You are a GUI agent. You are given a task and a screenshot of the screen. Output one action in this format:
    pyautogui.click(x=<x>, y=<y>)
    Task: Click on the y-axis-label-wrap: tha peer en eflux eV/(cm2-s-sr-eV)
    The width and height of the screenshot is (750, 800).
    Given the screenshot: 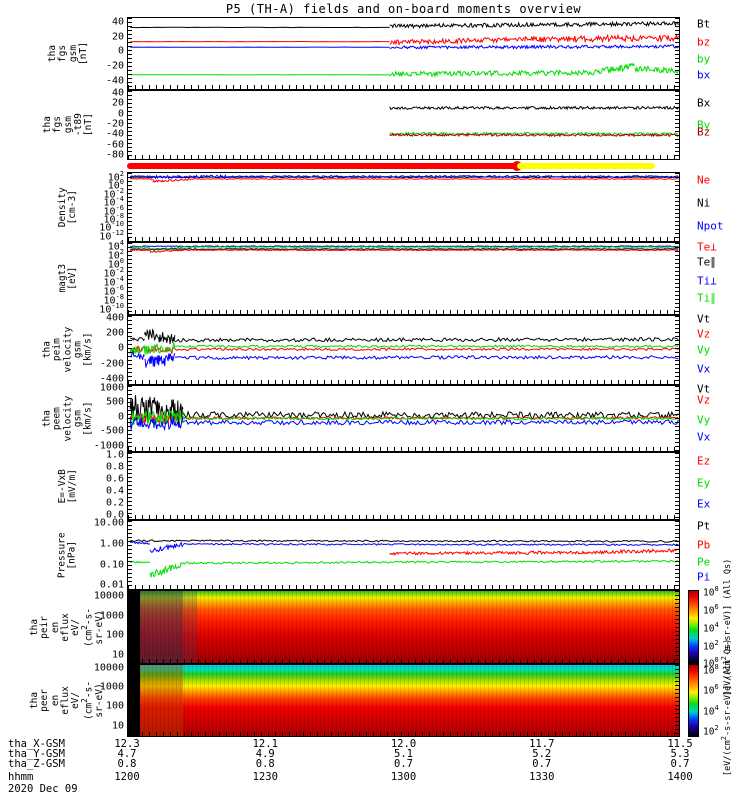 What is the action you would take?
    pyautogui.click(x=68, y=700)
    